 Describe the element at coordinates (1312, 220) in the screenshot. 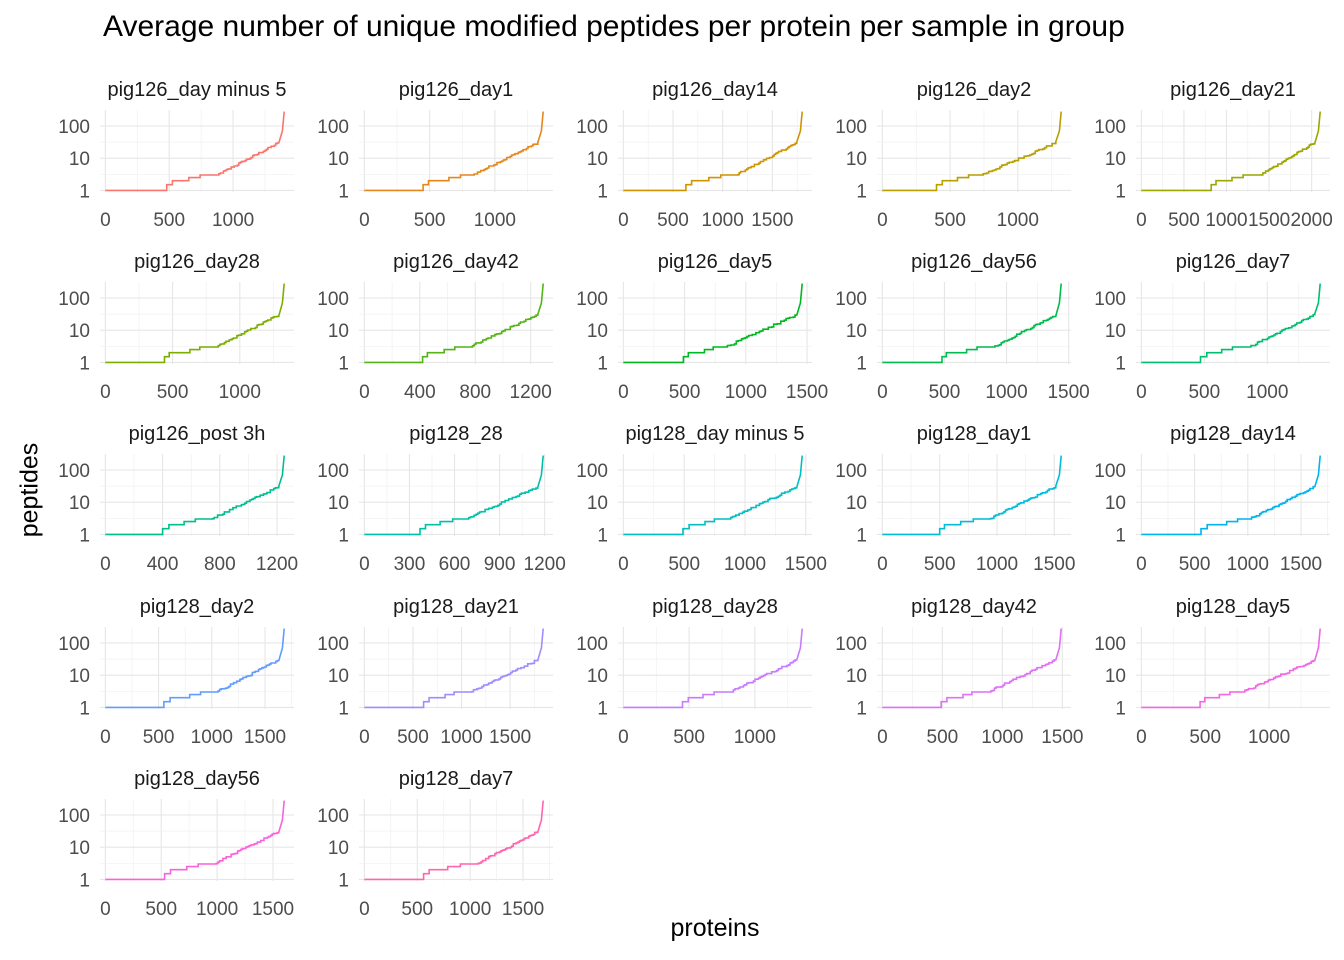

I see `x-tick-label: 2000` at that location.